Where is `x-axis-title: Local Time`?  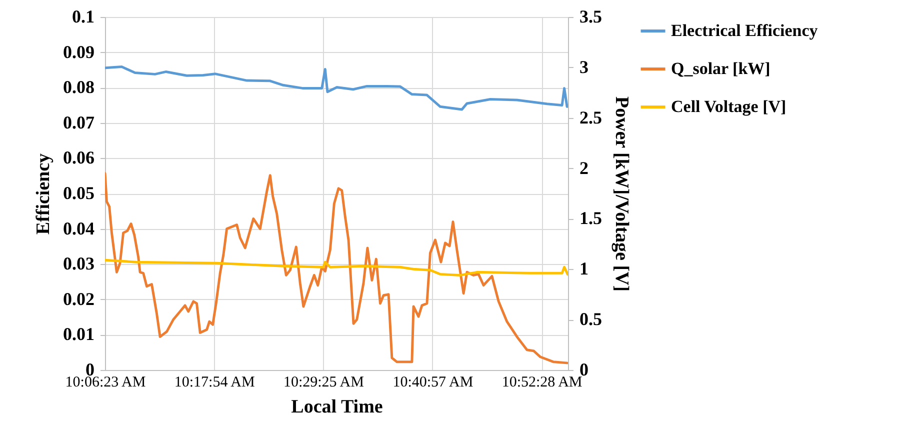
x-axis-title: Local Time is located at coordinates (337, 407).